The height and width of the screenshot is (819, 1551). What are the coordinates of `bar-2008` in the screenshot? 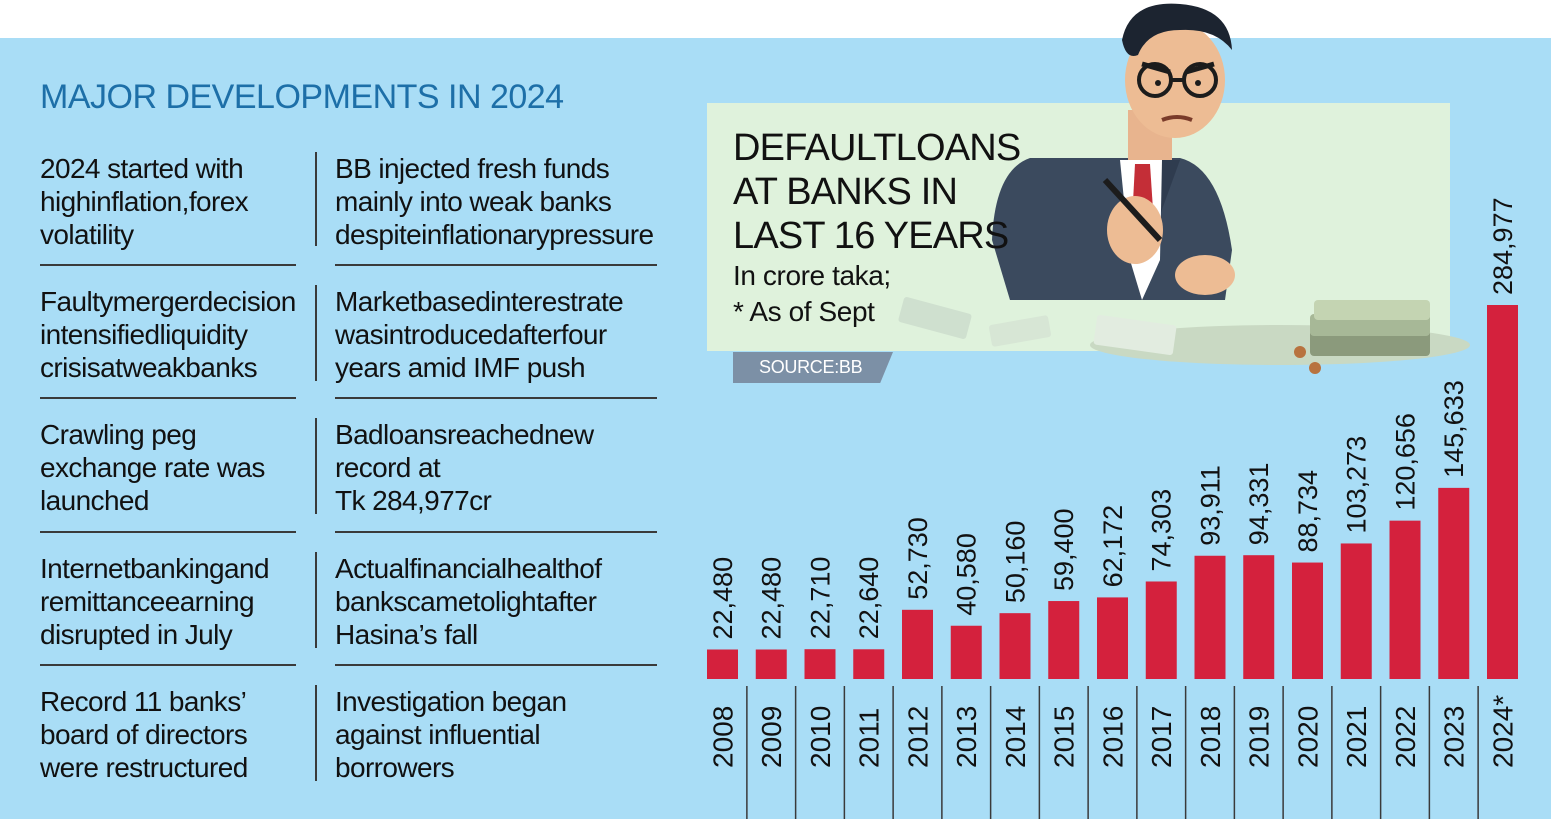 It's located at (722, 664).